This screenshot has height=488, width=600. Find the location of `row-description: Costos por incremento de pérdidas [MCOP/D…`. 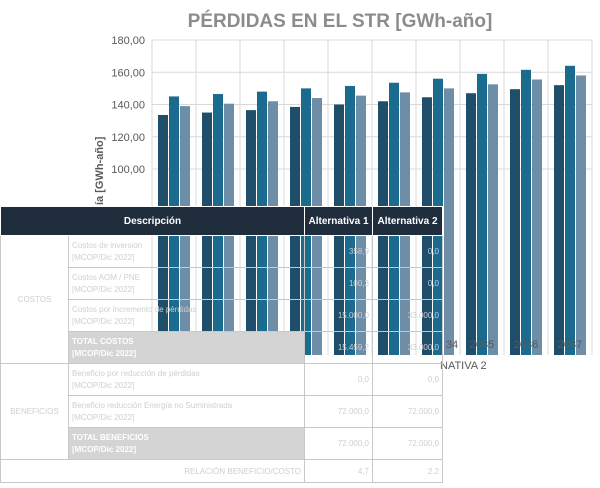

row-description: Costos por incremento de pérdidas [MCOP/D… is located at coordinates (186, 315).